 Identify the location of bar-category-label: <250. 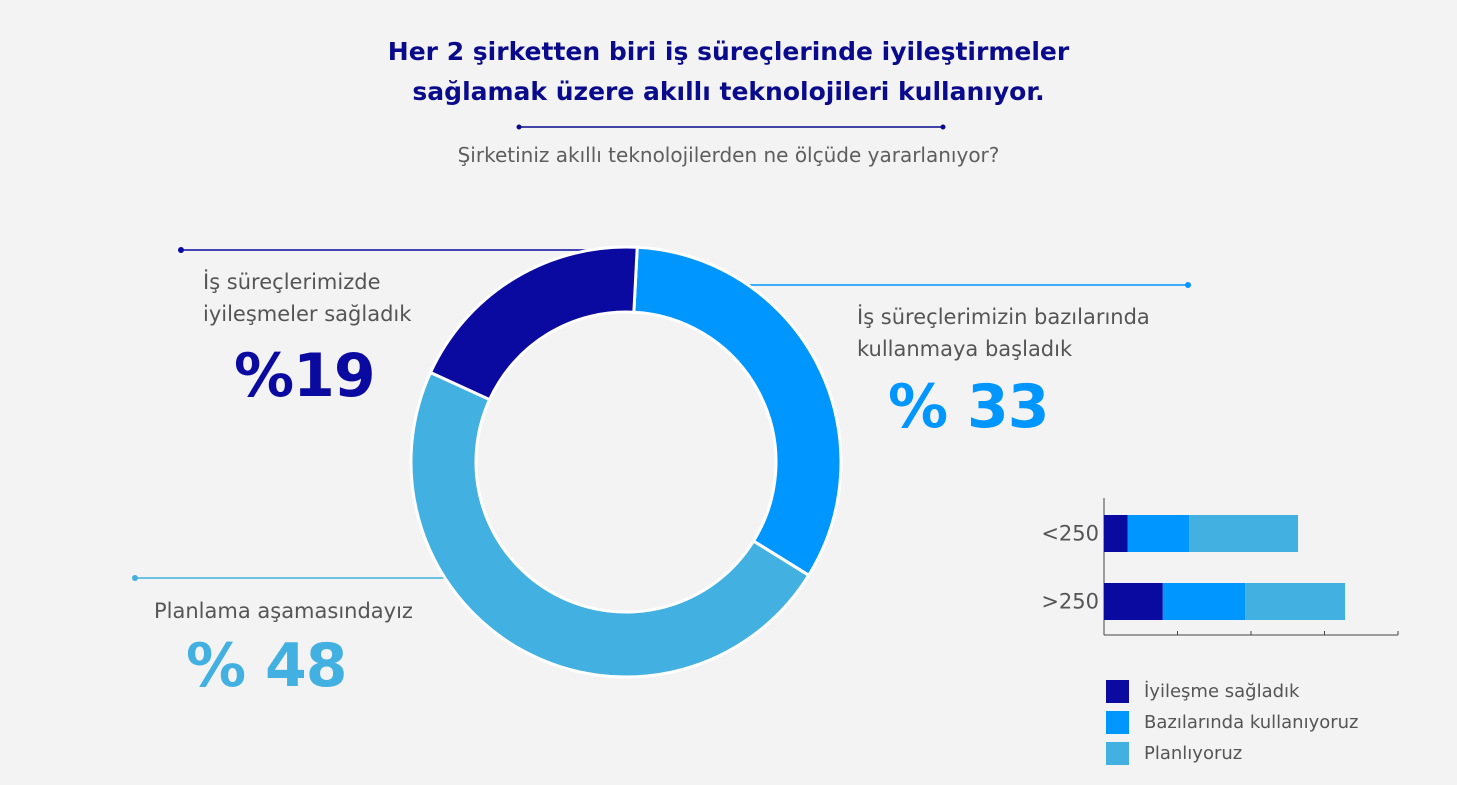
(1070, 534).